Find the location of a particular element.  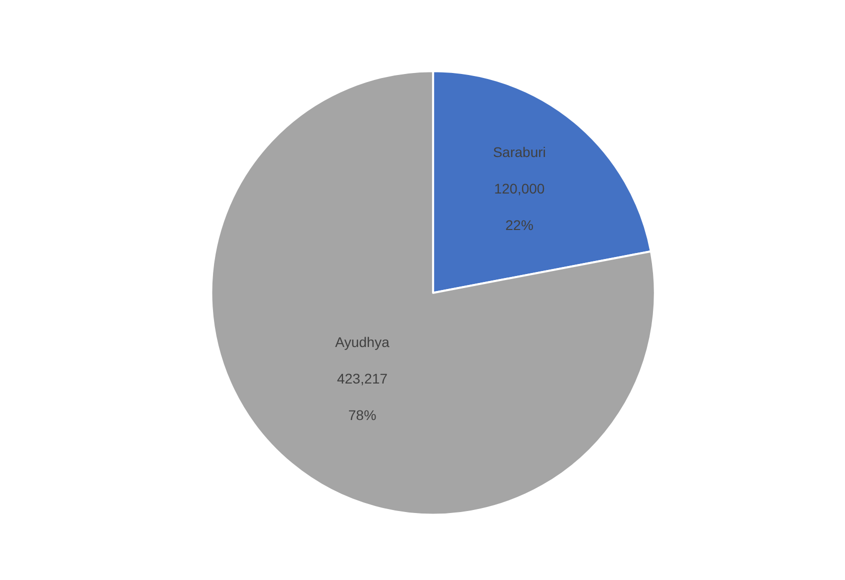

slice-label: Saraburi is located at coordinates (519, 152).